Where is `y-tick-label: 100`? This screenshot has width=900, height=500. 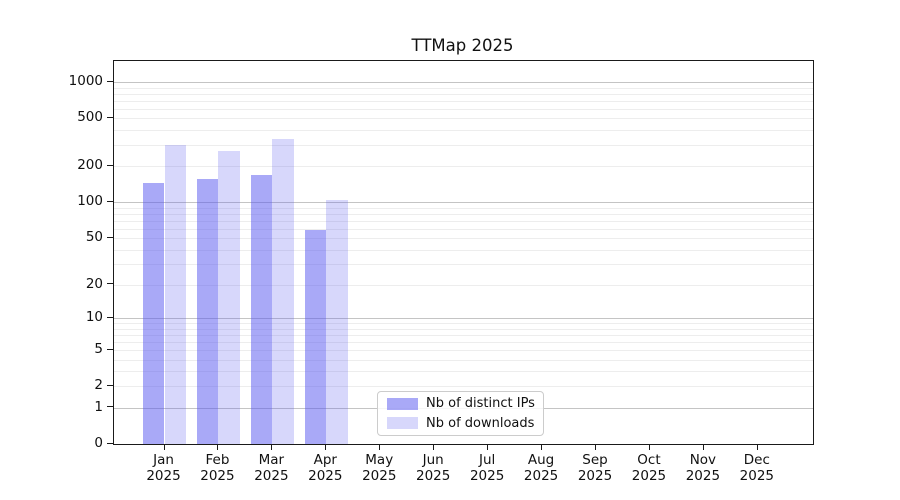
y-tick-label: 100 is located at coordinates (90, 201).